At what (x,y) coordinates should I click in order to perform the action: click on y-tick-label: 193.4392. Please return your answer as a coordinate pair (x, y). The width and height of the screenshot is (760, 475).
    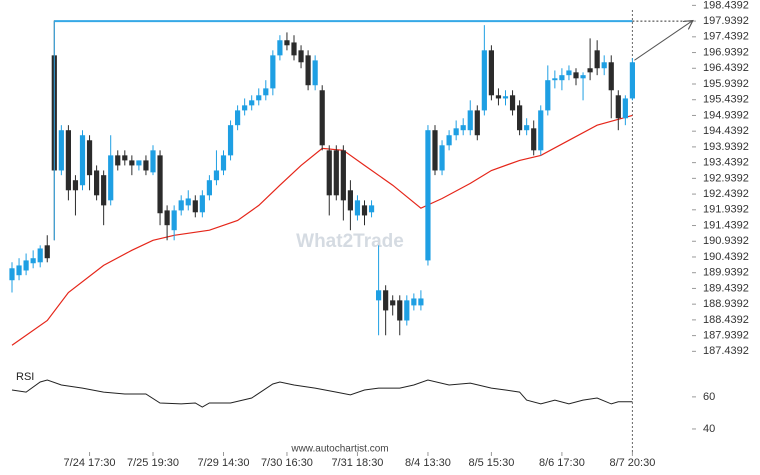
    Looking at the image, I should click on (726, 163).